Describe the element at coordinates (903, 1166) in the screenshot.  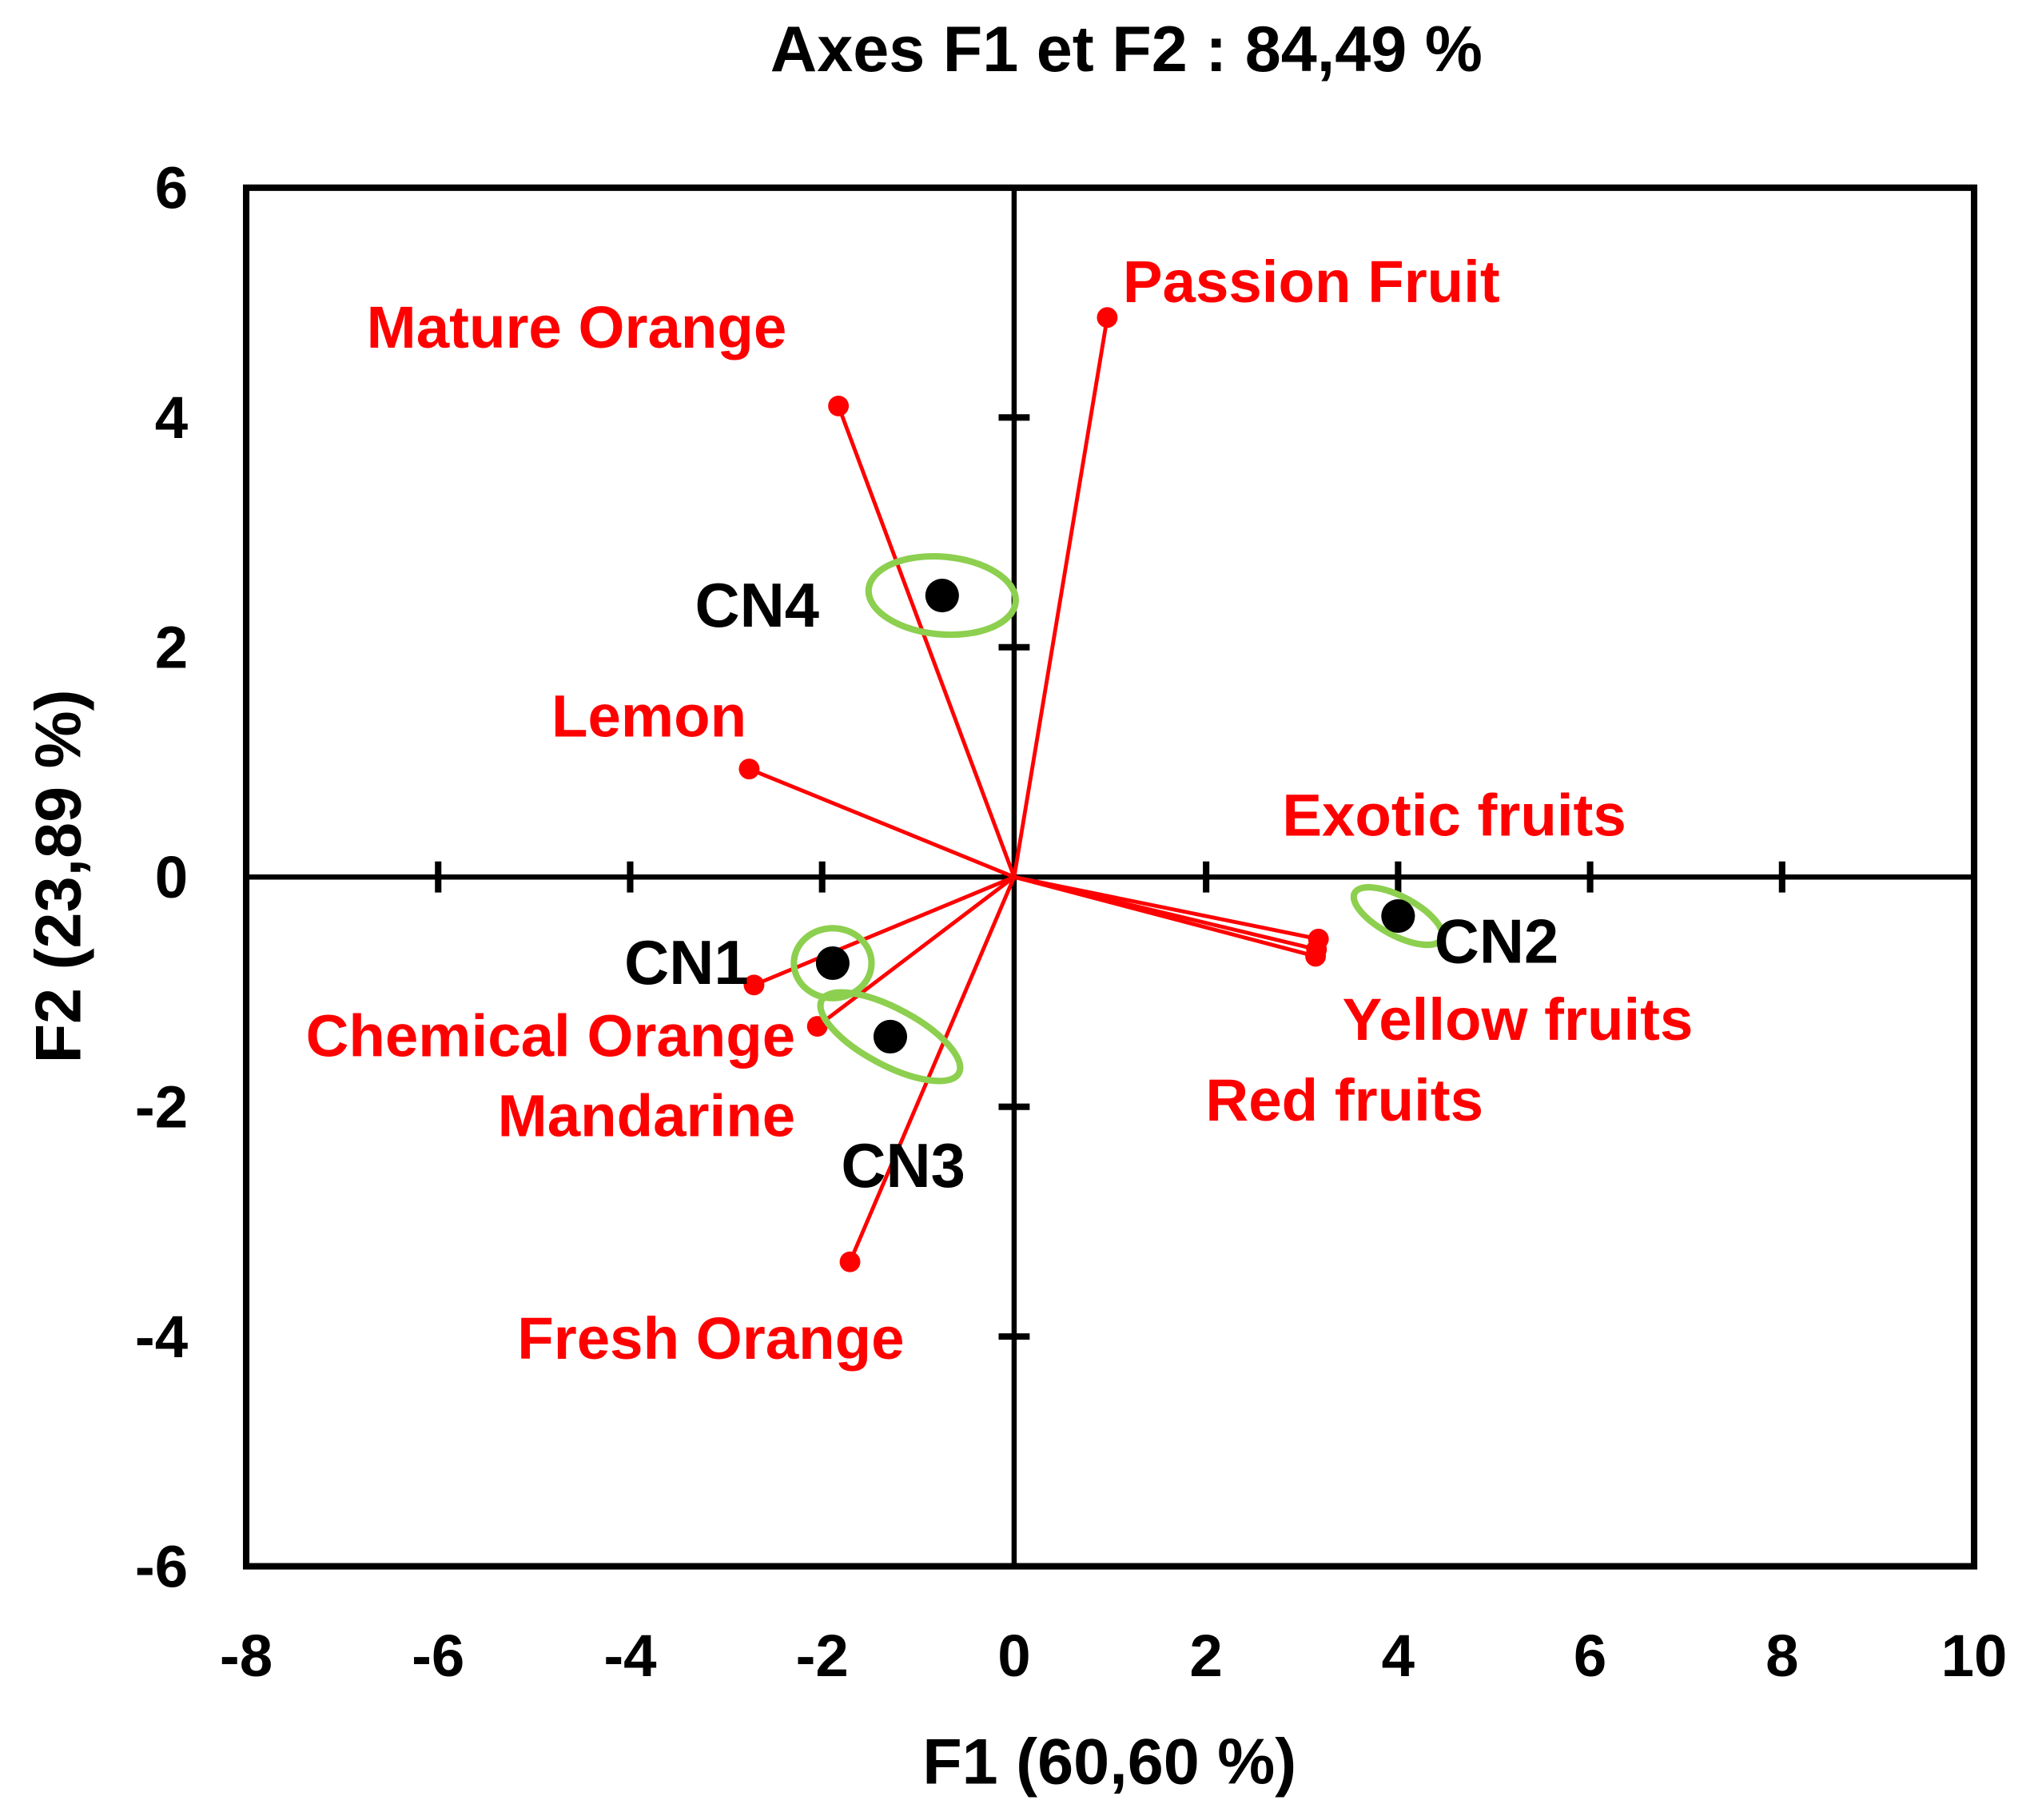
I see `observation-label: CN3` at that location.